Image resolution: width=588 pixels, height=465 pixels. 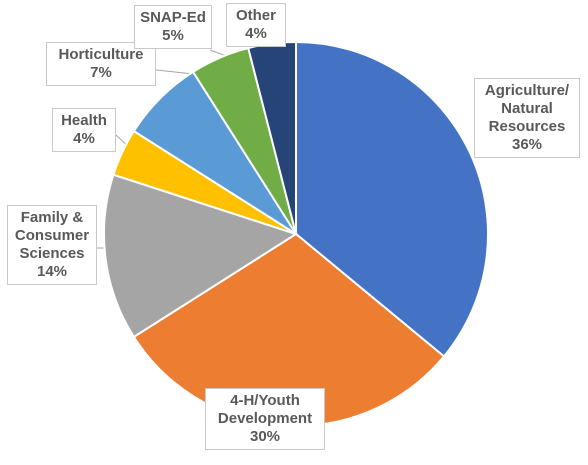 I want to click on data-label-family-consumer: Family & Consumer Sciences 14%, so click(x=52, y=245).